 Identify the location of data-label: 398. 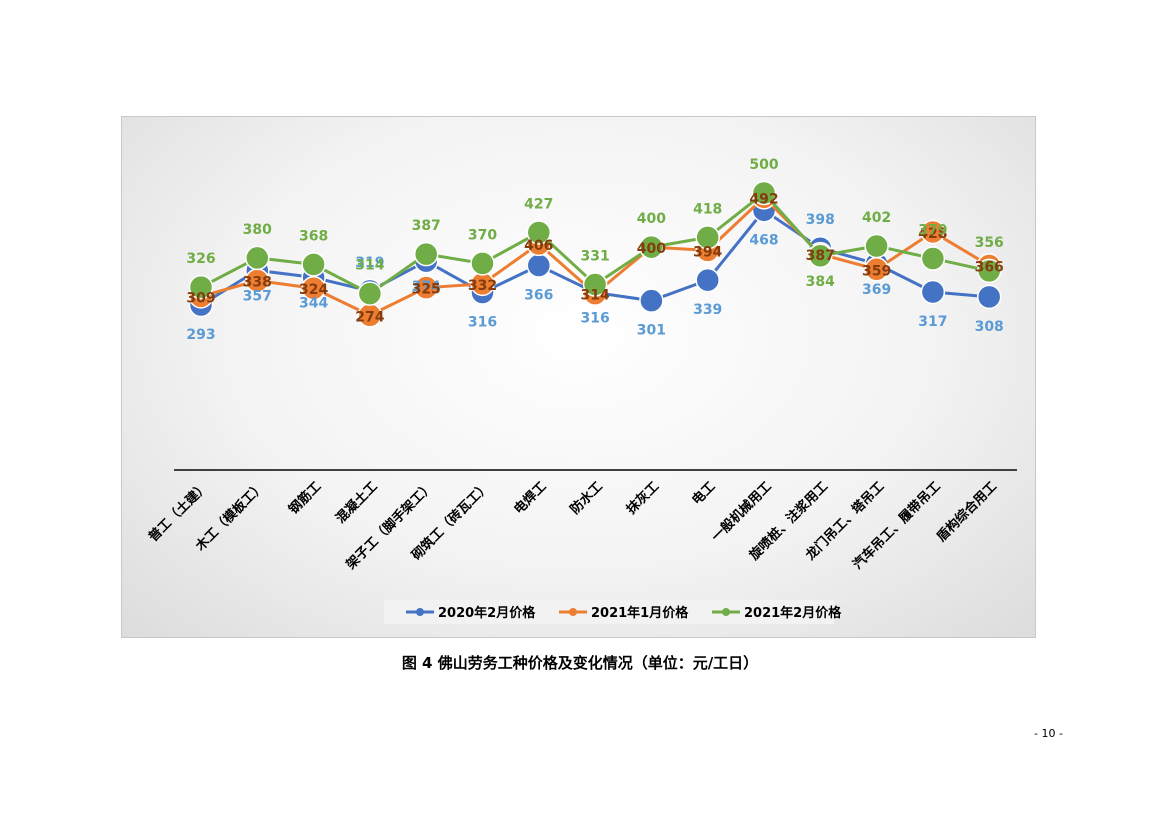
(820, 220).